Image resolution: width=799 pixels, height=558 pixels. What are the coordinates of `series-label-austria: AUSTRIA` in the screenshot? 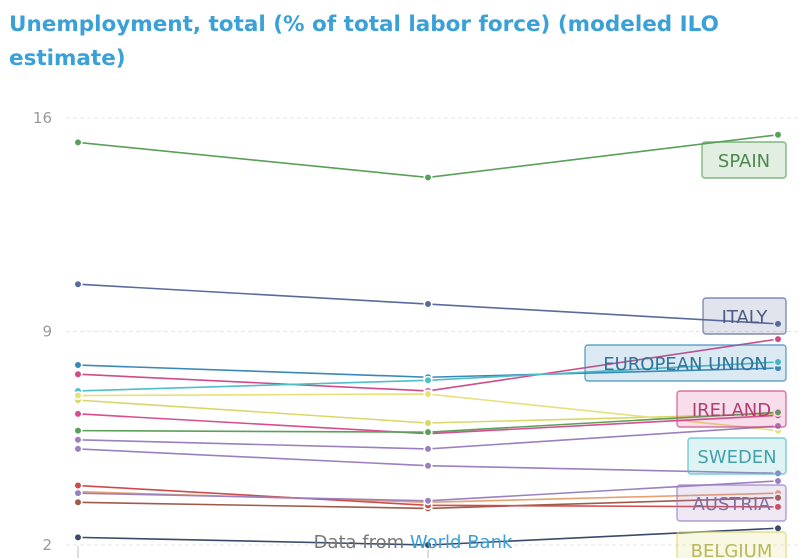 It's located at (731, 503).